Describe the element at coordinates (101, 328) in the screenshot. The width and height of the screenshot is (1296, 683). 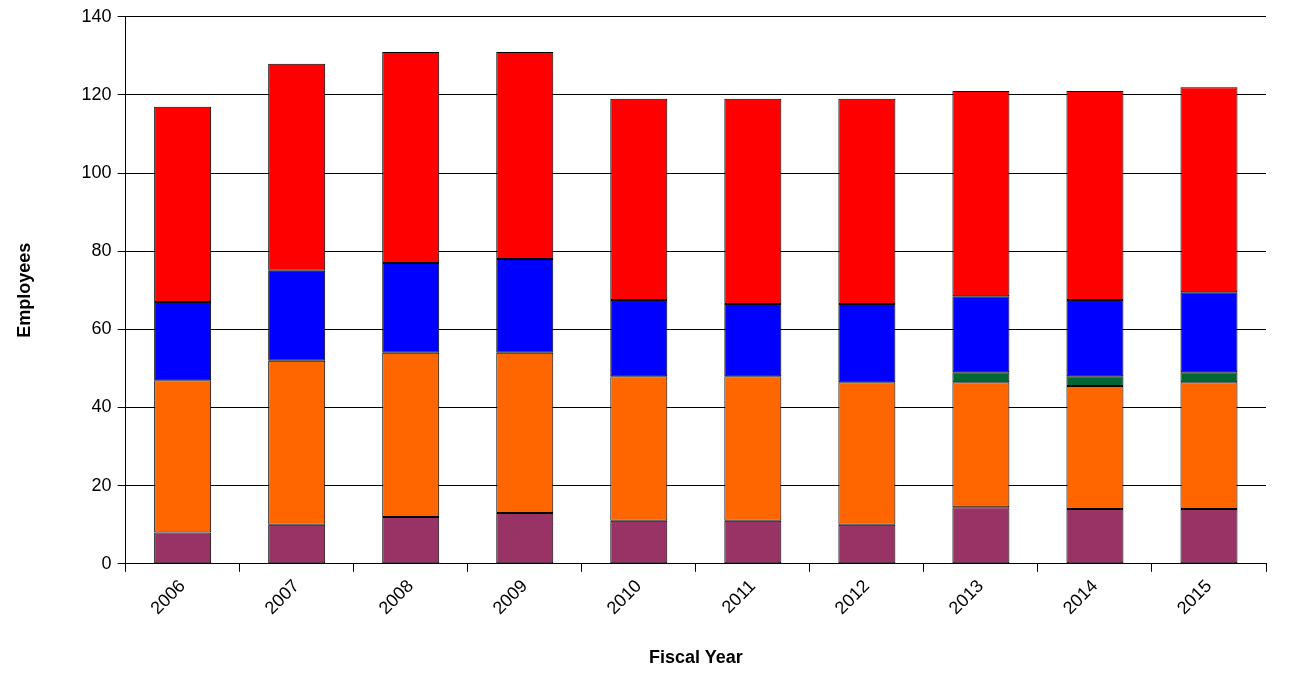
I see `y-tick-label: 60` at that location.